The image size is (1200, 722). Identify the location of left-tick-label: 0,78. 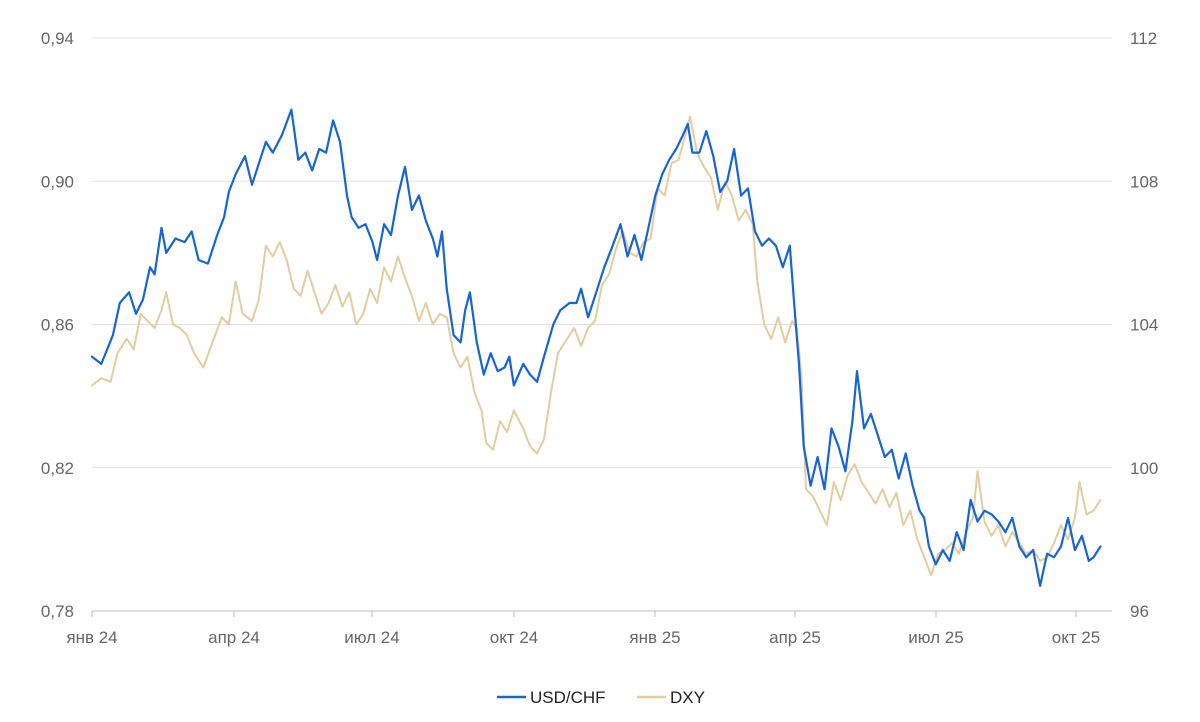
(57, 611).